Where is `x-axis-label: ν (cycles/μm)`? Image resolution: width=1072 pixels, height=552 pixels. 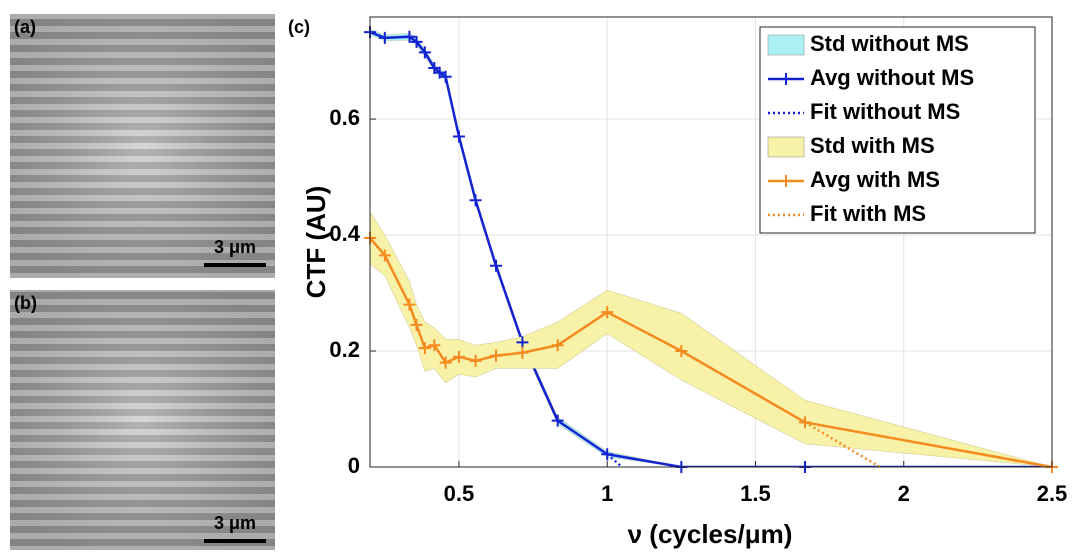
x-axis-label: ν (cycles/μm) is located at coordinates (710, 534).